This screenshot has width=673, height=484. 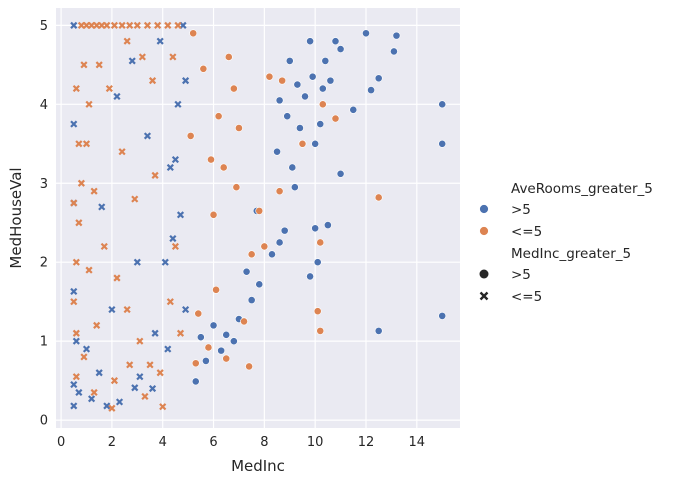 What do you see at coordinates (417, 442) in the screenshot?
I see `x-tick-label-7: 14` at bounding box center [417, 442].